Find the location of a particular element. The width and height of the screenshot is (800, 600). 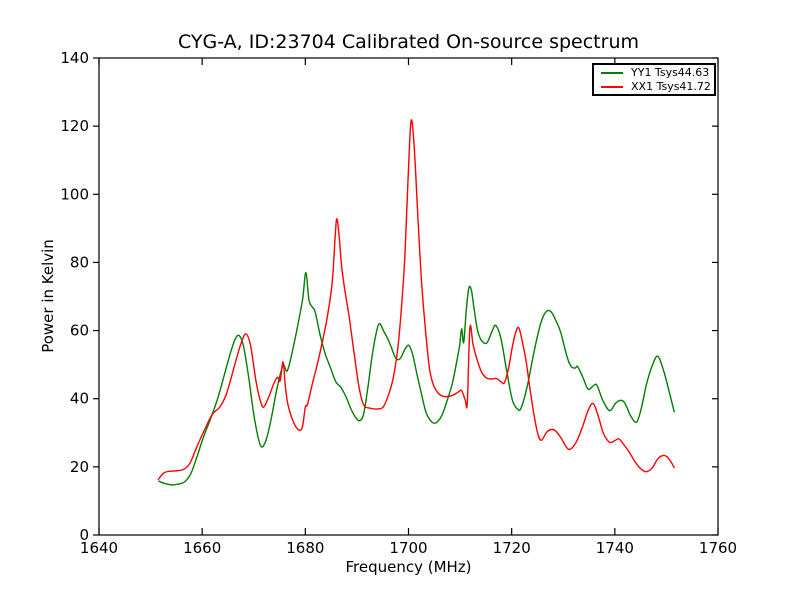

x-tick-label: 1660 is located at coordinates (202, 548).